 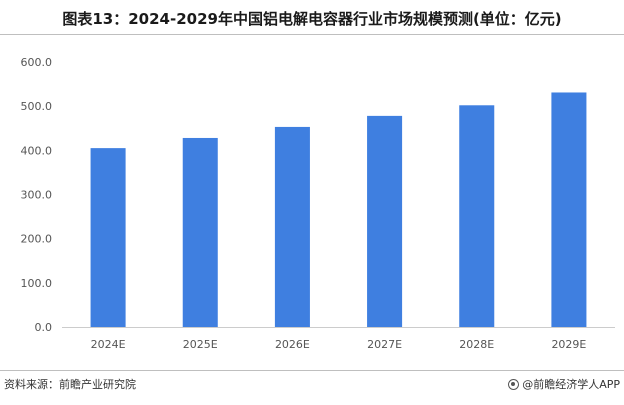 I want to click on y-axis: 0.0 100.0 200.0 300.0 400.0 500.0 600.0, so click(x=37, y=195).